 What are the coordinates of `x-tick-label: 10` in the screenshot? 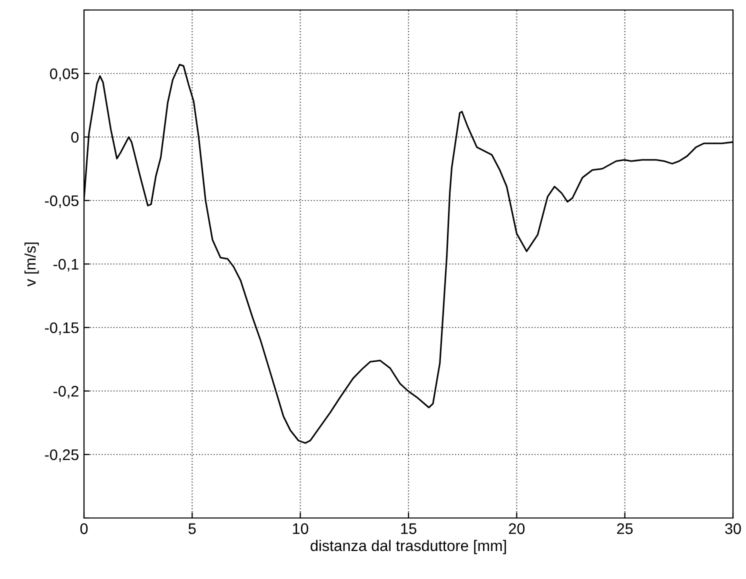 It's located at (300, 528).